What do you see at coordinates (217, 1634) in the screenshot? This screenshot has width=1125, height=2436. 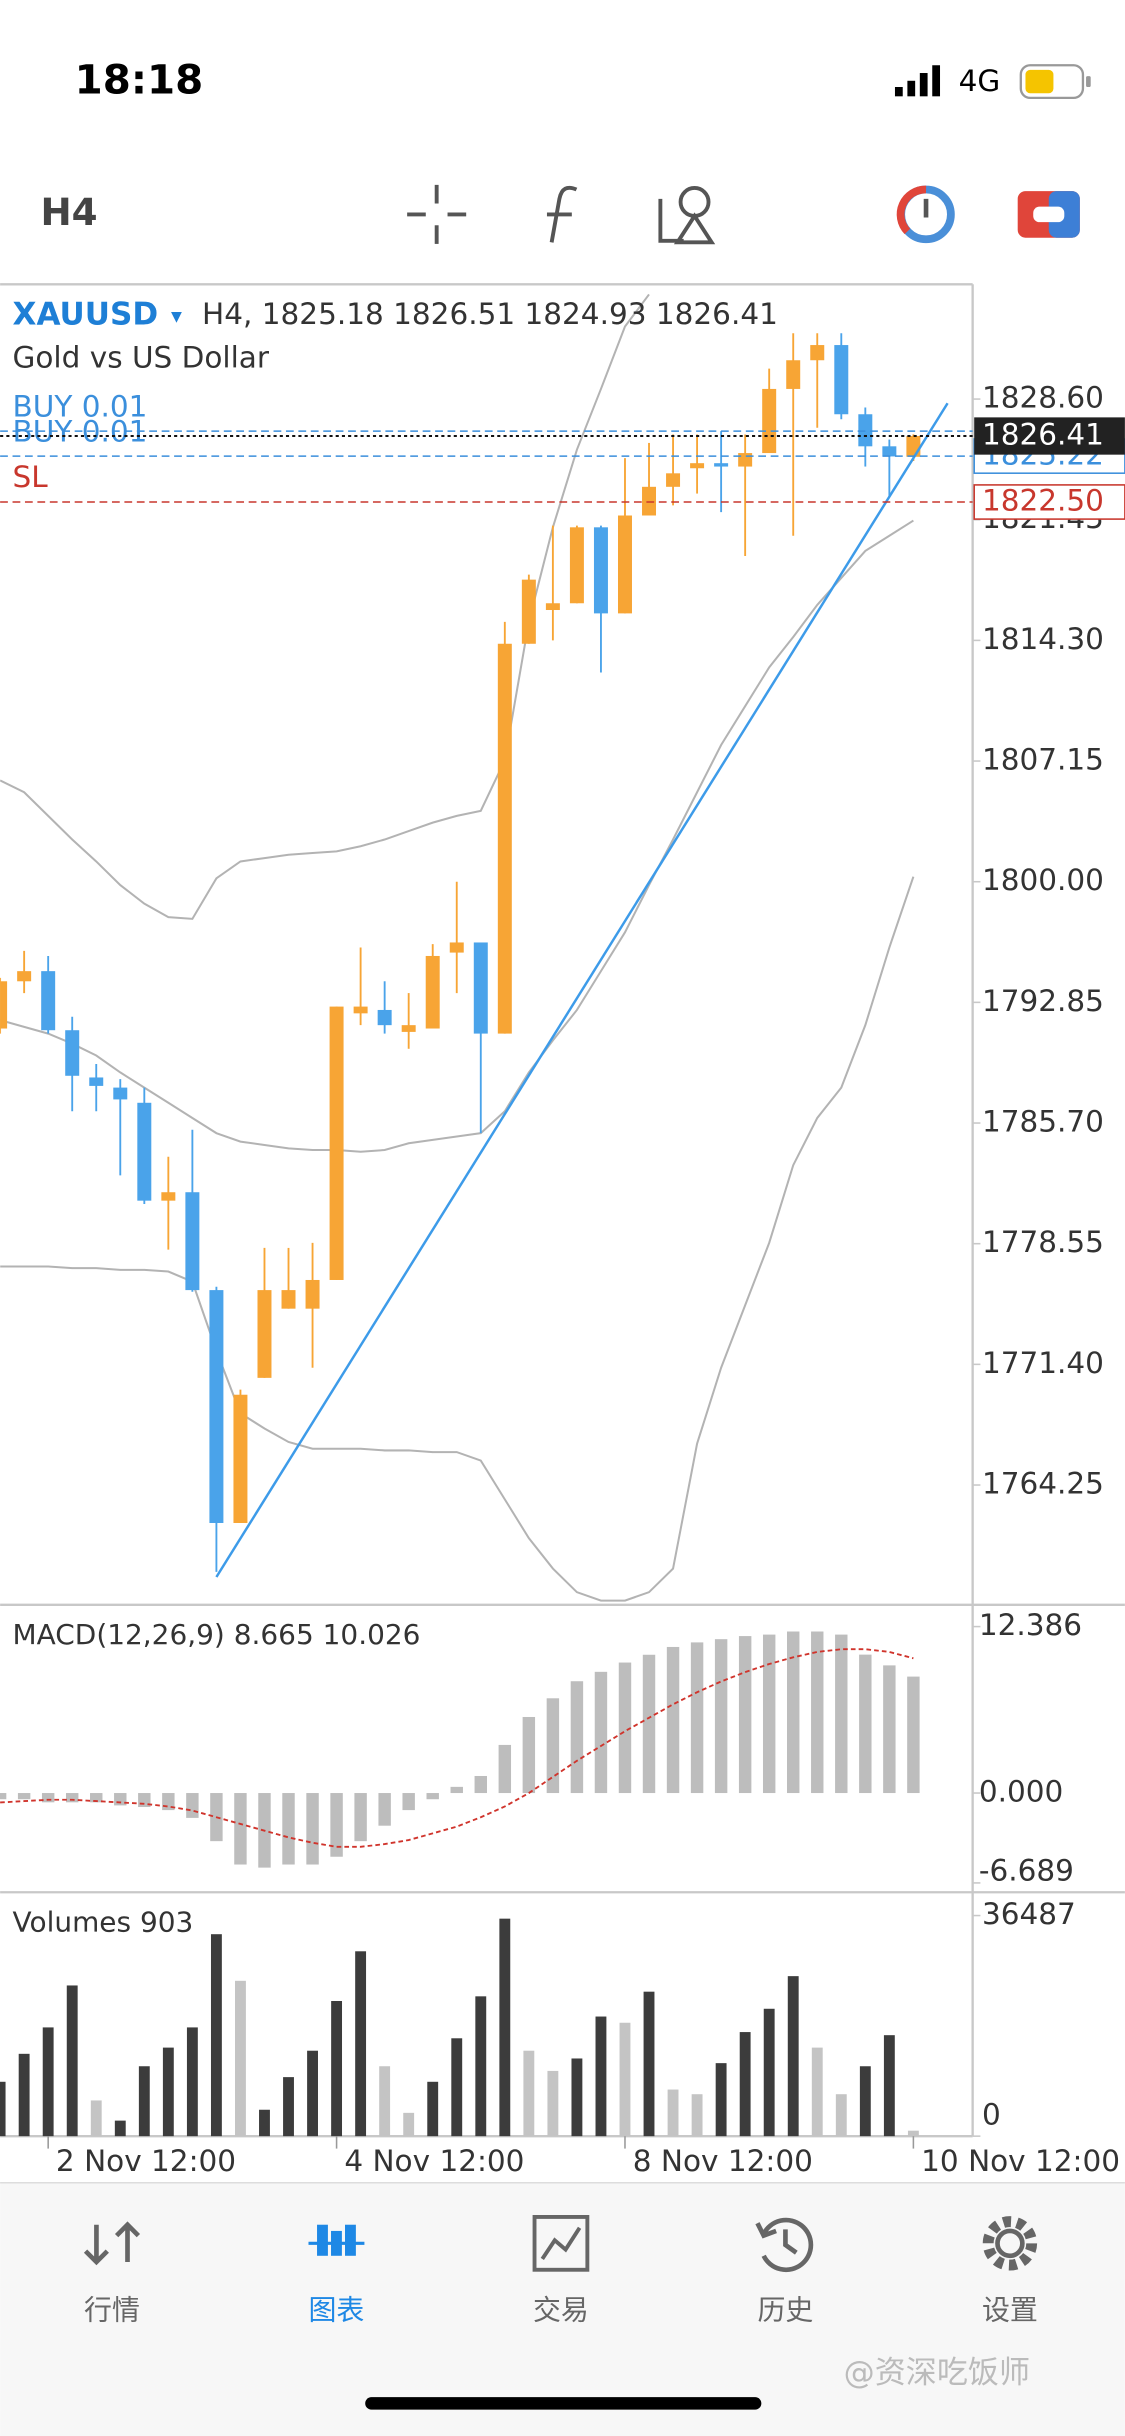 I see `macd-title: MACD(12,26,9) 8.665 10.026` at bounding box center [217, 1634].